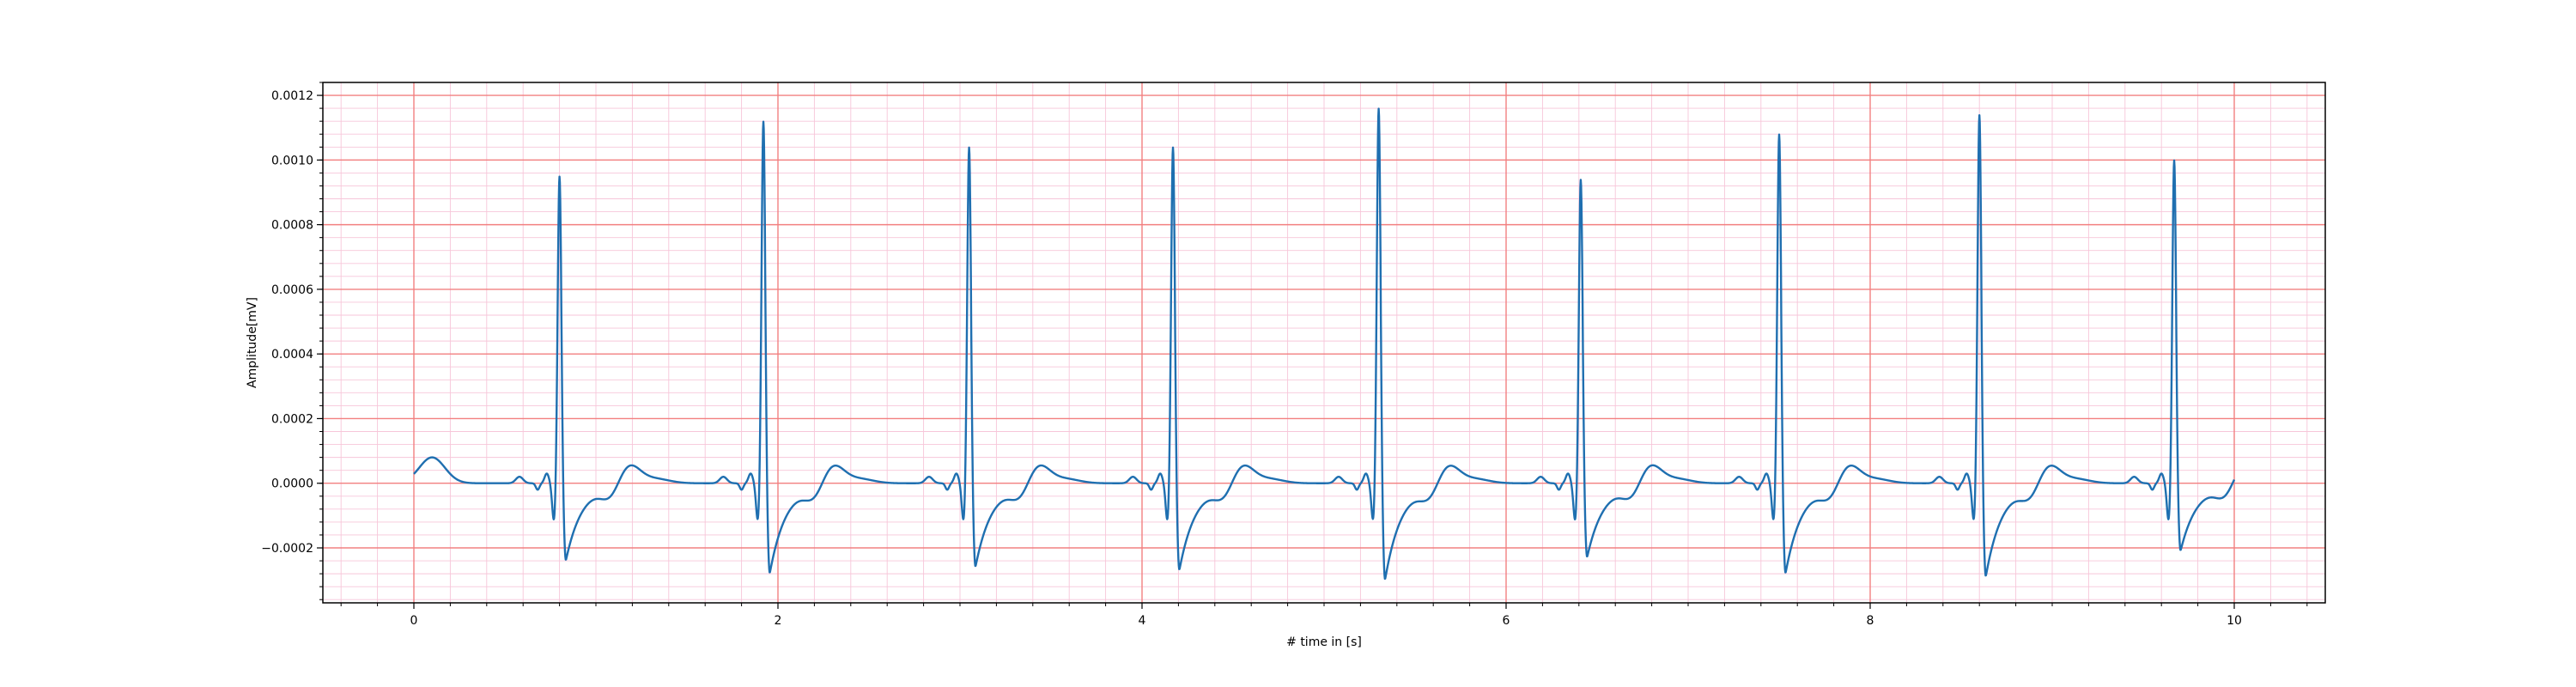 The width and height of the screenshot is (2576, 687). What do you see at coordinates (1326, 615) in the screenshot?
I see `x-axis-ticks: 0 2 4 6 8 10` at bounding box center [1326, 615].